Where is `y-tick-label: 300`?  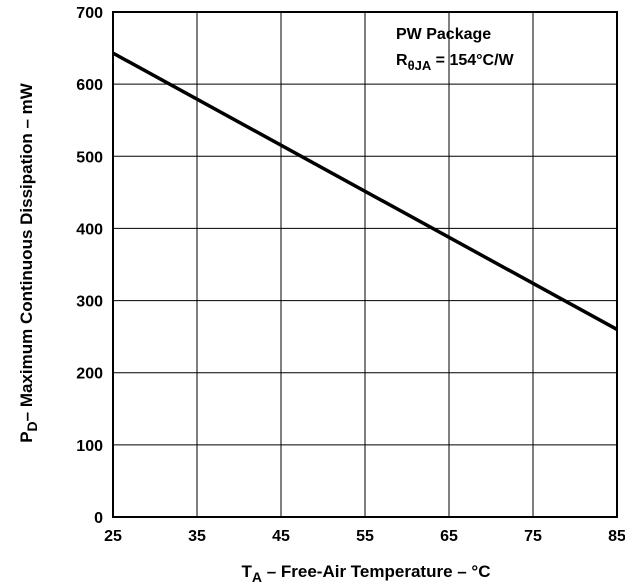
y-tick-label: 300 is located at coordinates (89, 302).